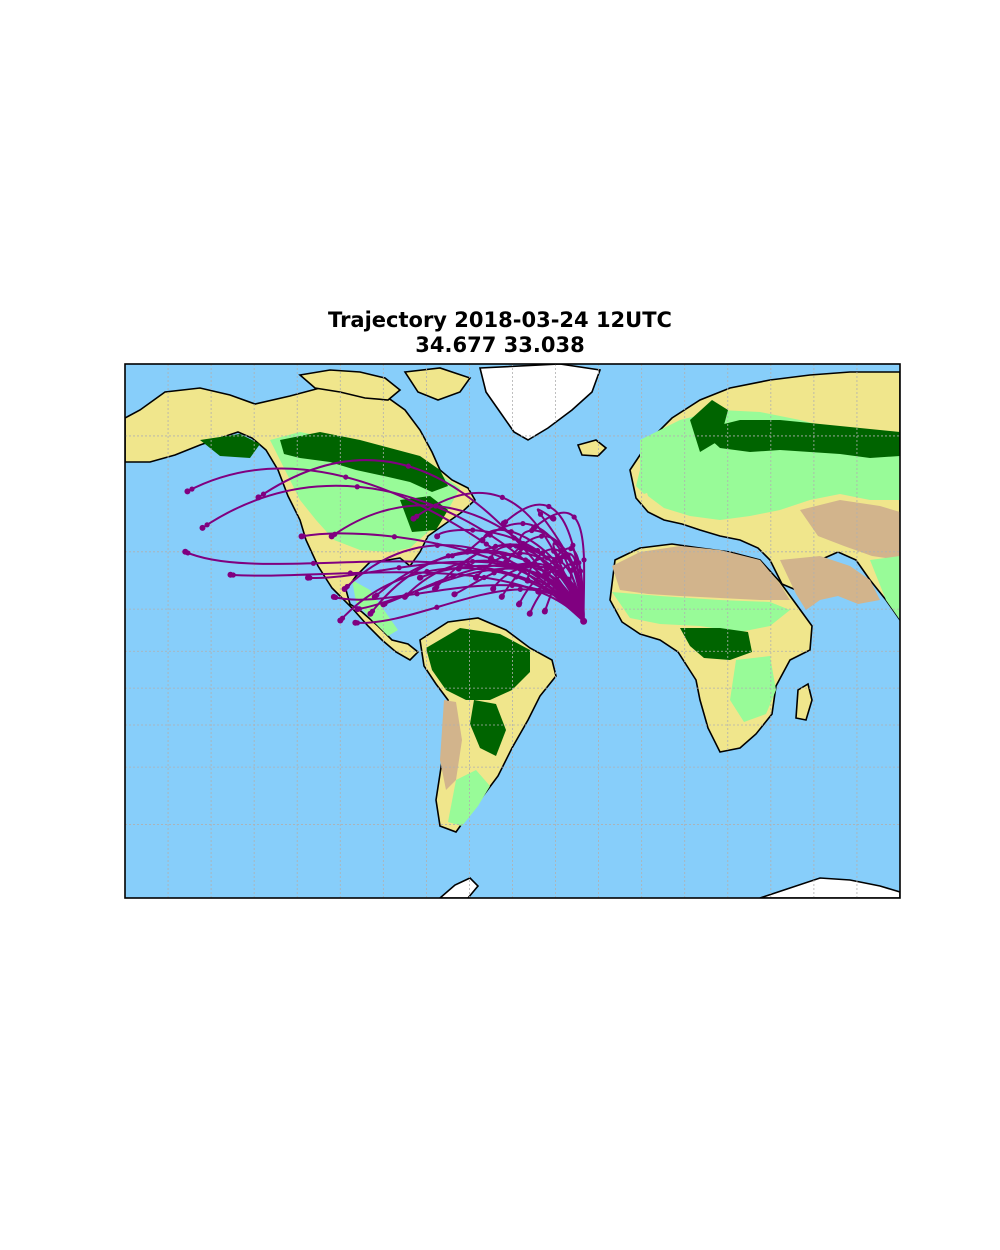 This screenshot has height=1250, width=1000. I want to click on east-africa-grass, so click(753, 689).